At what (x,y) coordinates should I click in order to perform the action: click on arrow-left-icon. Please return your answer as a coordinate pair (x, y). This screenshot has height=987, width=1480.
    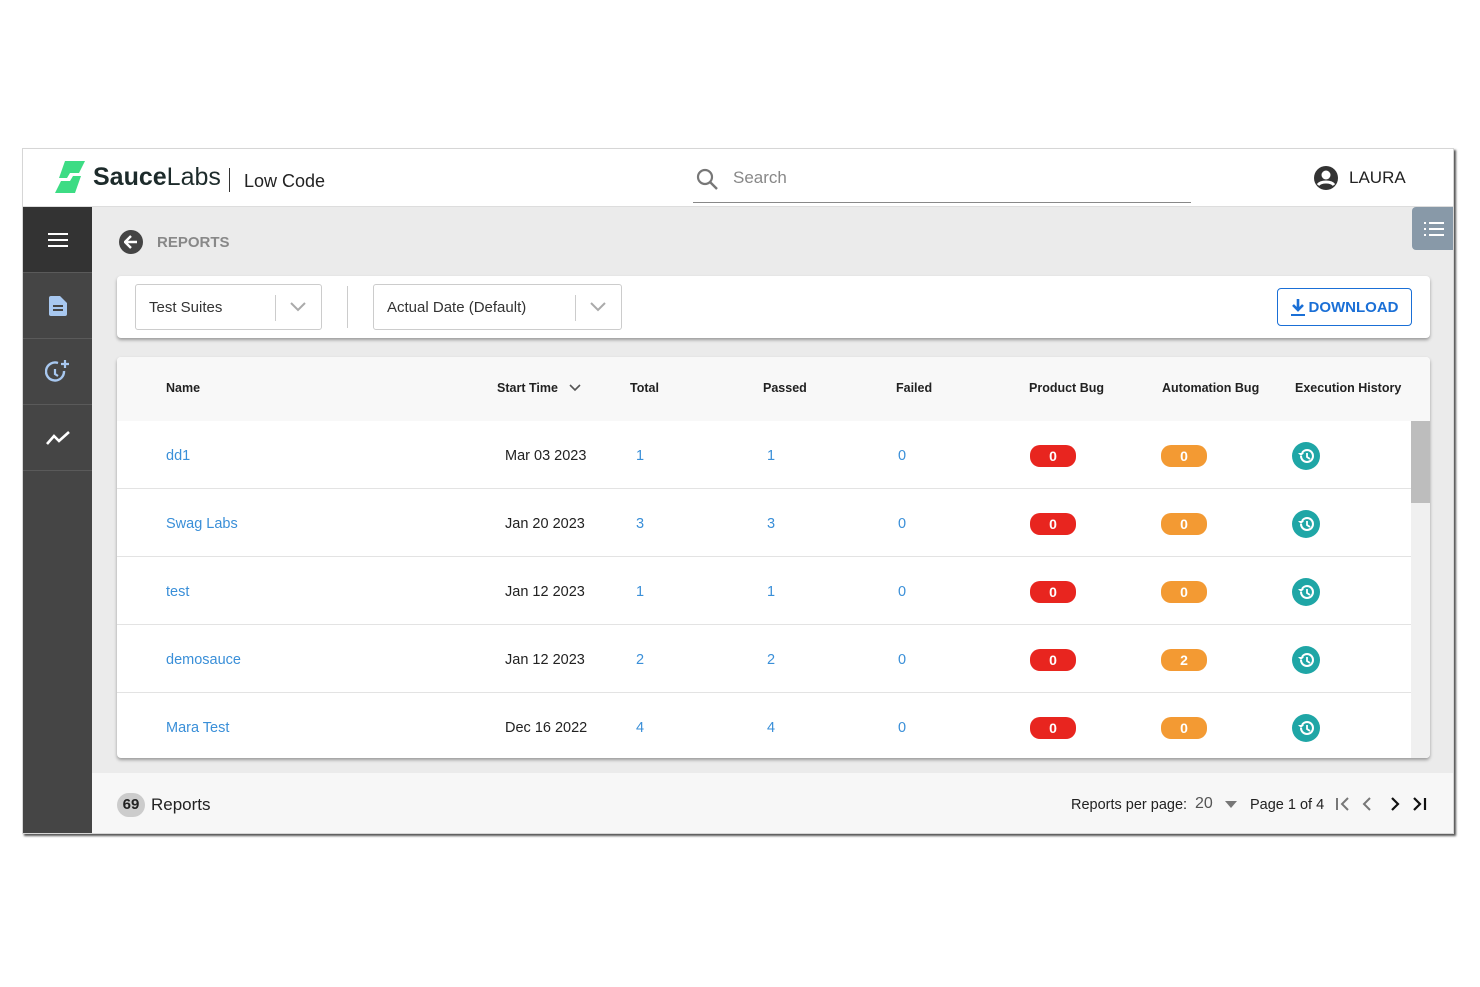
    Looking at the image, I should click on (130, 242).